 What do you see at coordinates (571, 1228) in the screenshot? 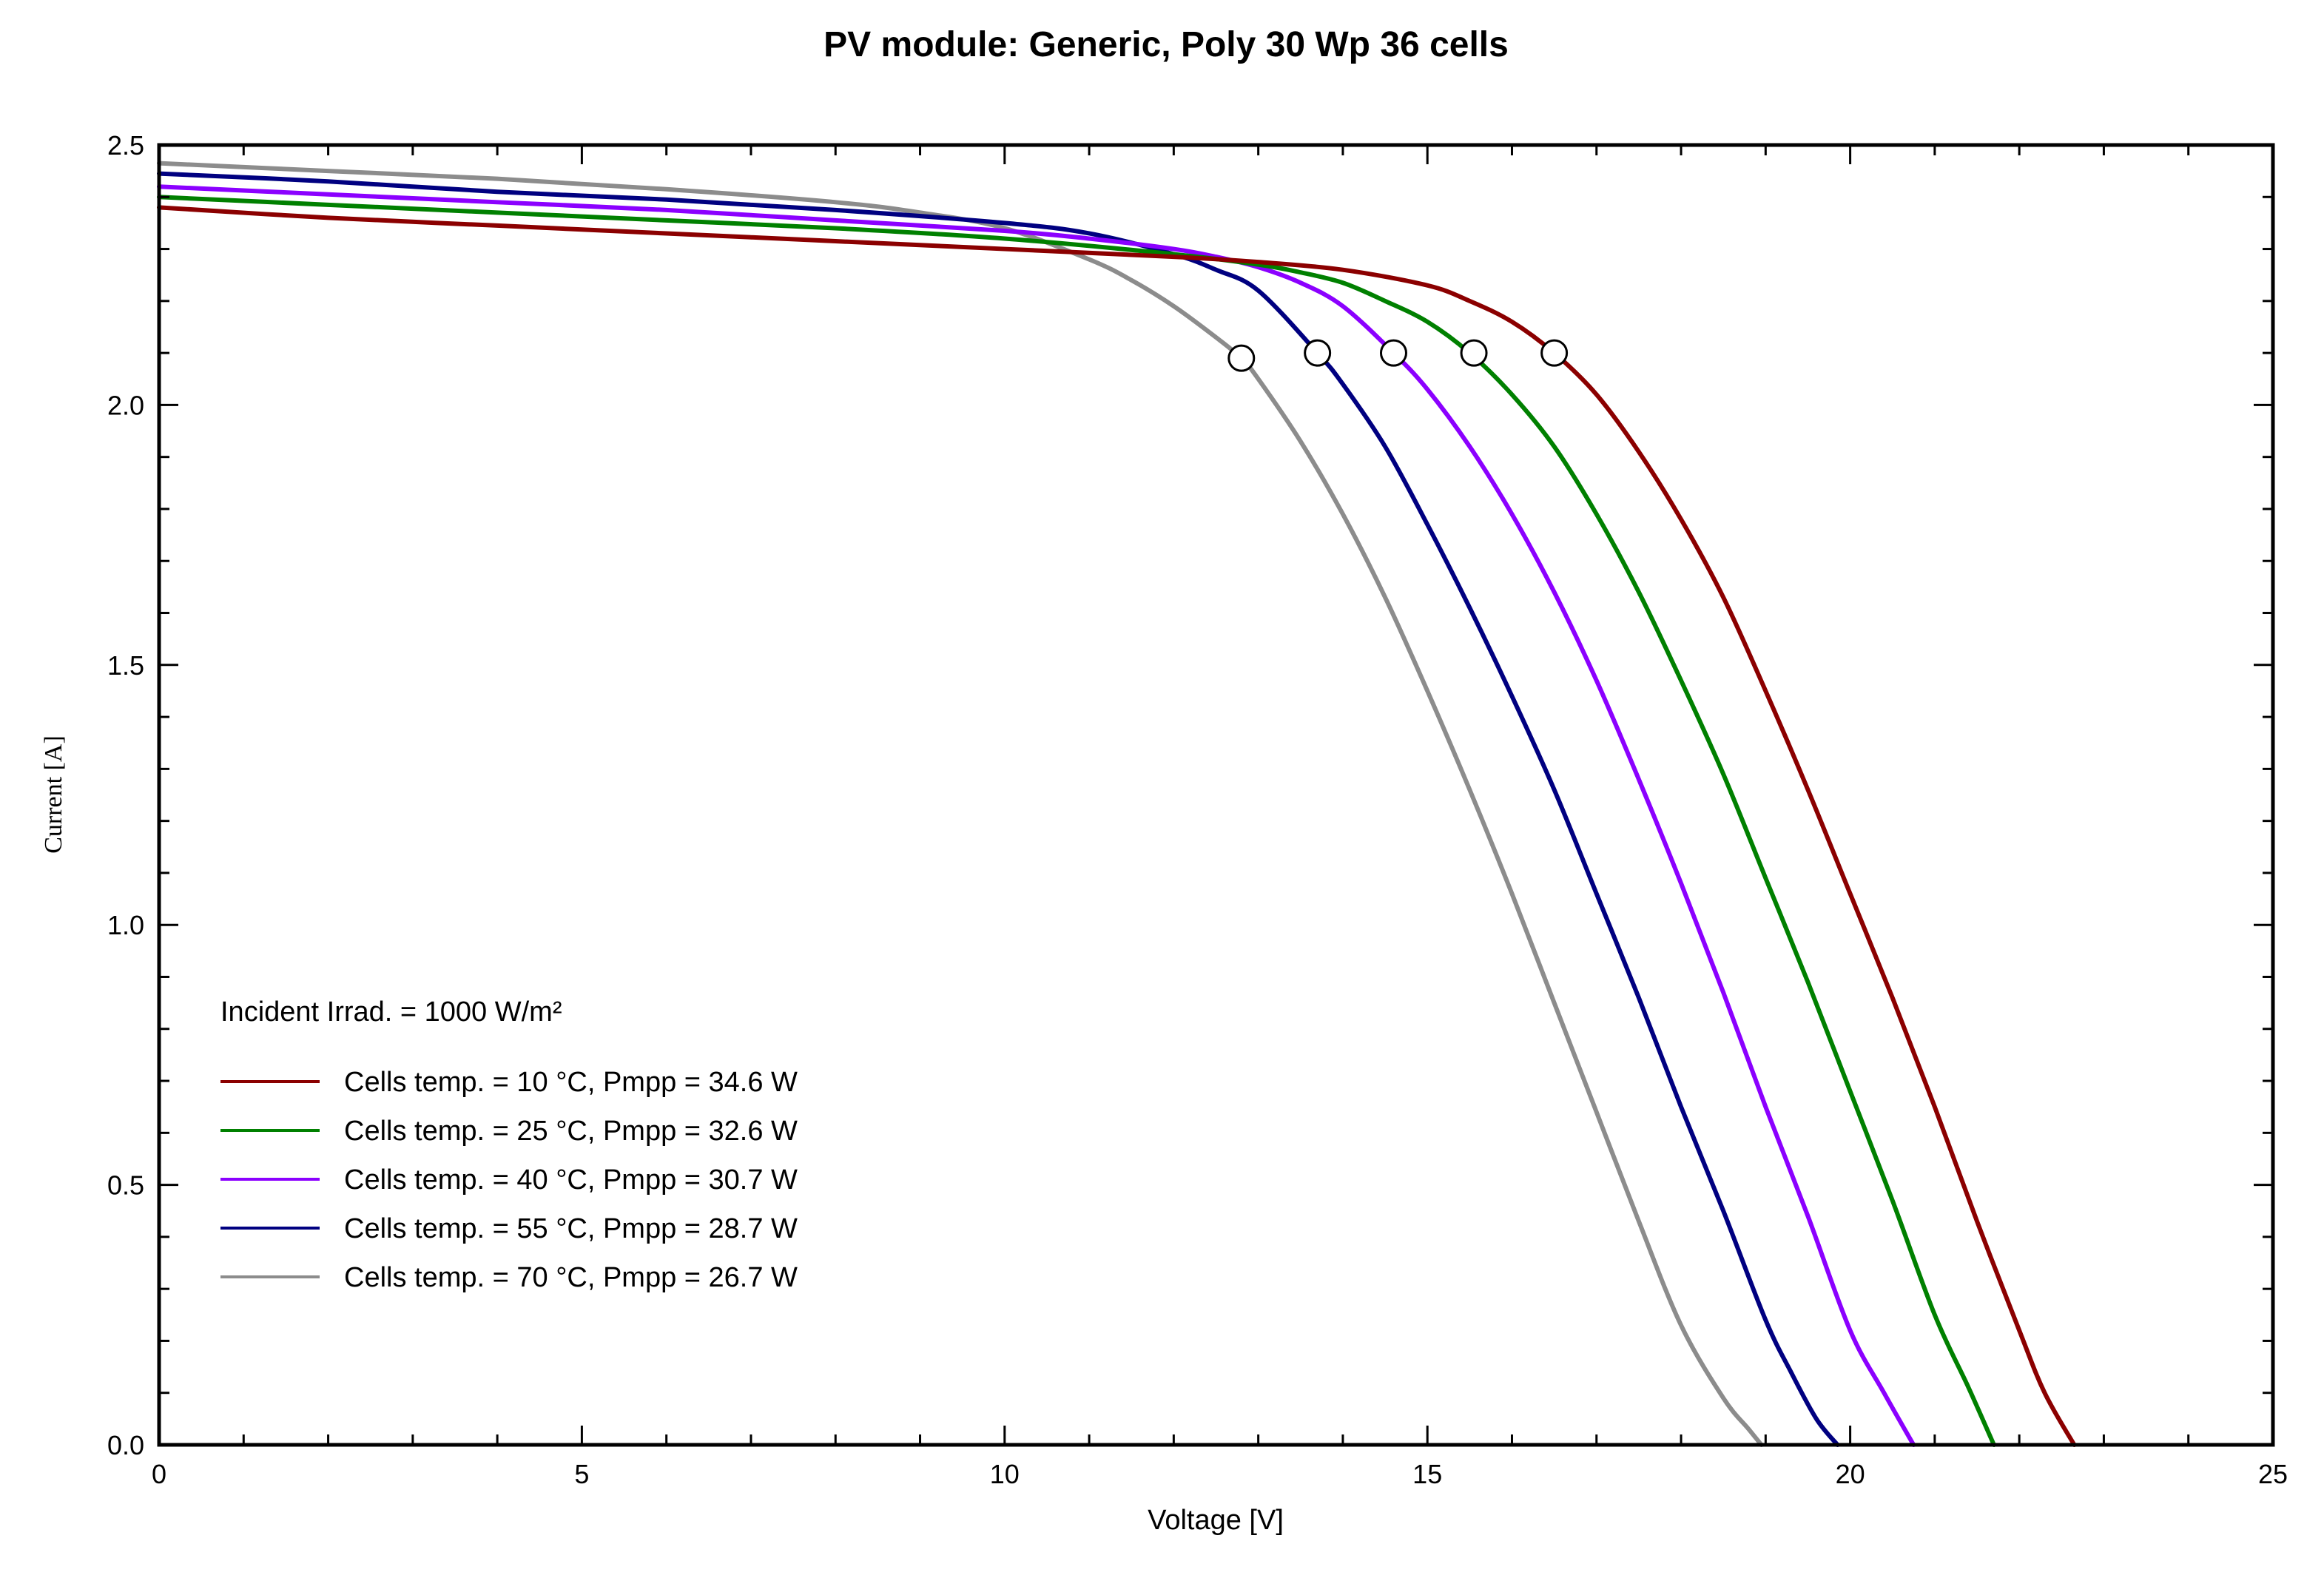
I see `legend-label-3: Cells temp. = 55 °C, Pmpp = 28.7 W` at bounding box center [571, 1228].